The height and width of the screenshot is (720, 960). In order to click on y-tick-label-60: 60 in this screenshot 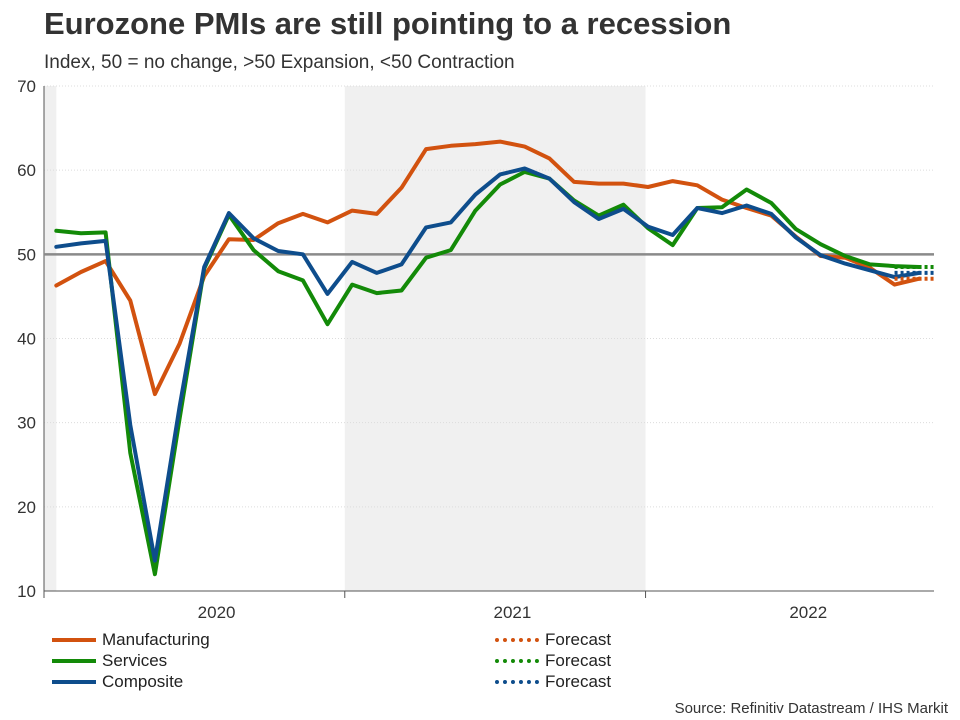, I will do `click(26, 170)`.